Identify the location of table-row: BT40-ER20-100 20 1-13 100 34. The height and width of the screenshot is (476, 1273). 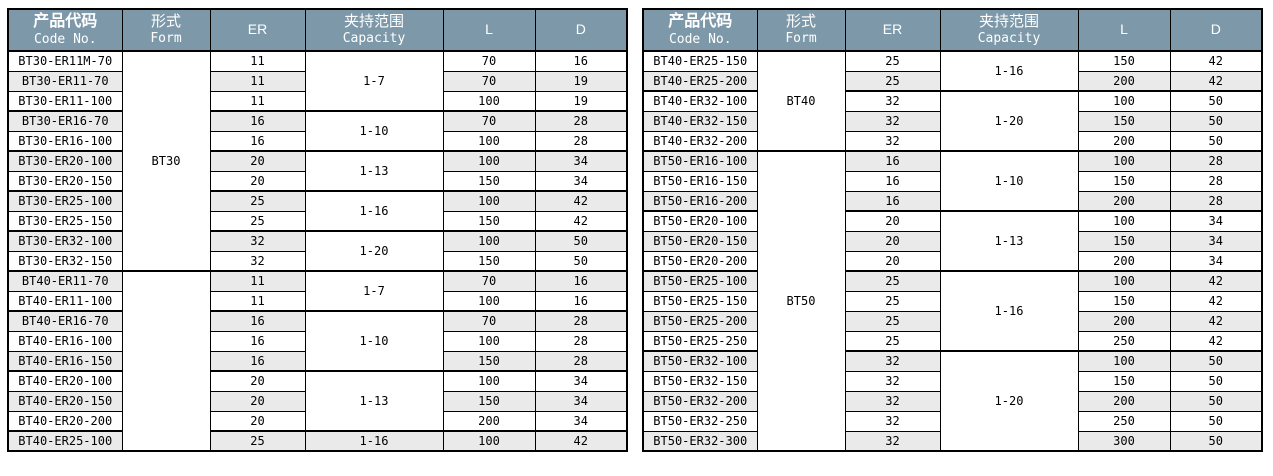
(317, 401).